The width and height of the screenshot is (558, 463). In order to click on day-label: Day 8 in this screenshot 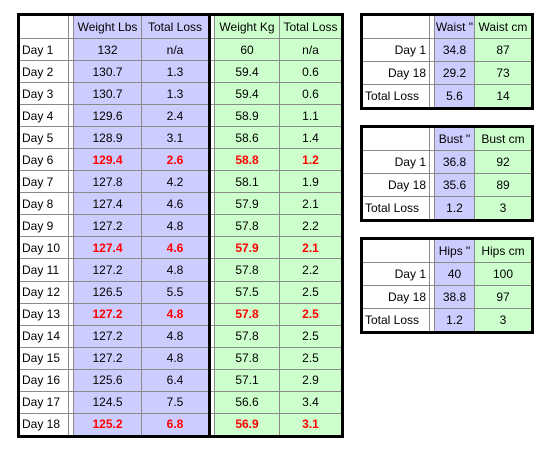, I will do `click(43, 204)`.